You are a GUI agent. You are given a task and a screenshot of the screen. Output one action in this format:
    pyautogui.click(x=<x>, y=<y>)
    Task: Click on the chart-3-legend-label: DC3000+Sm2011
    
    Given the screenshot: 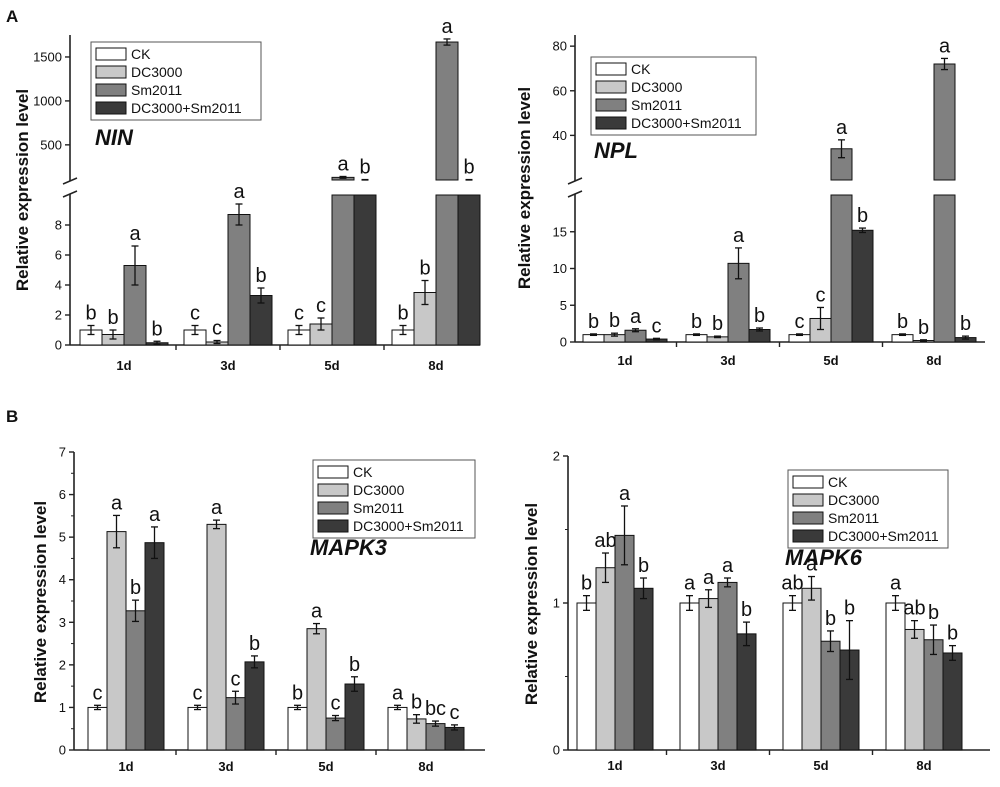 What is the action you would take?
    pyautogui.click(x=408, y=526)
    